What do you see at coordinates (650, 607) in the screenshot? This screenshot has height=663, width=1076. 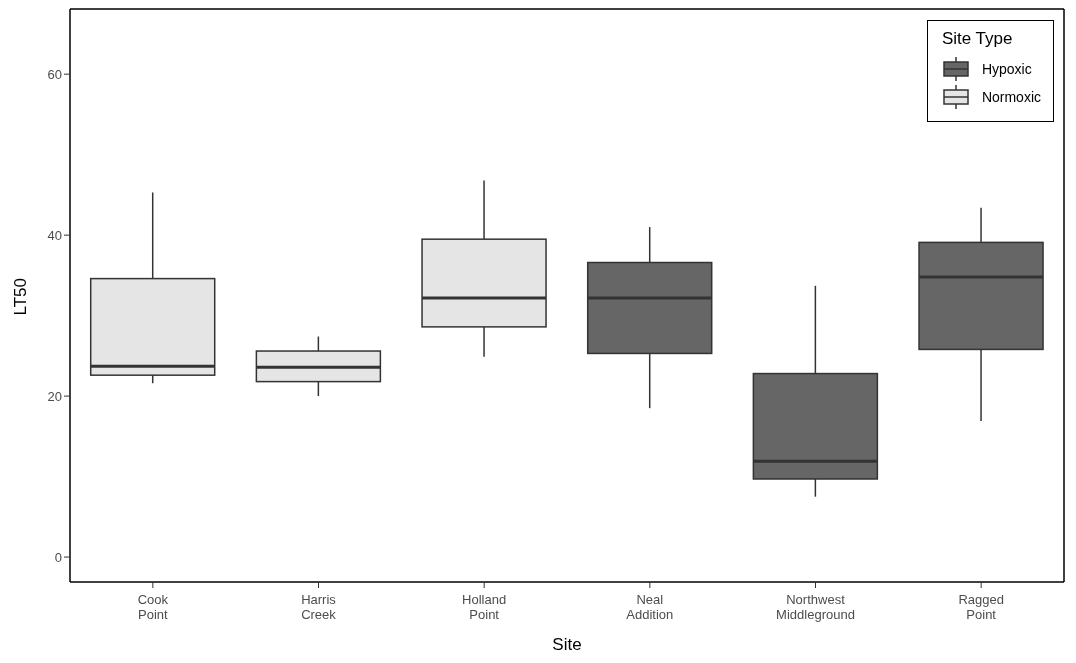 I see `x-tick-label: Neal Addition` at bounding box center [650, 607].